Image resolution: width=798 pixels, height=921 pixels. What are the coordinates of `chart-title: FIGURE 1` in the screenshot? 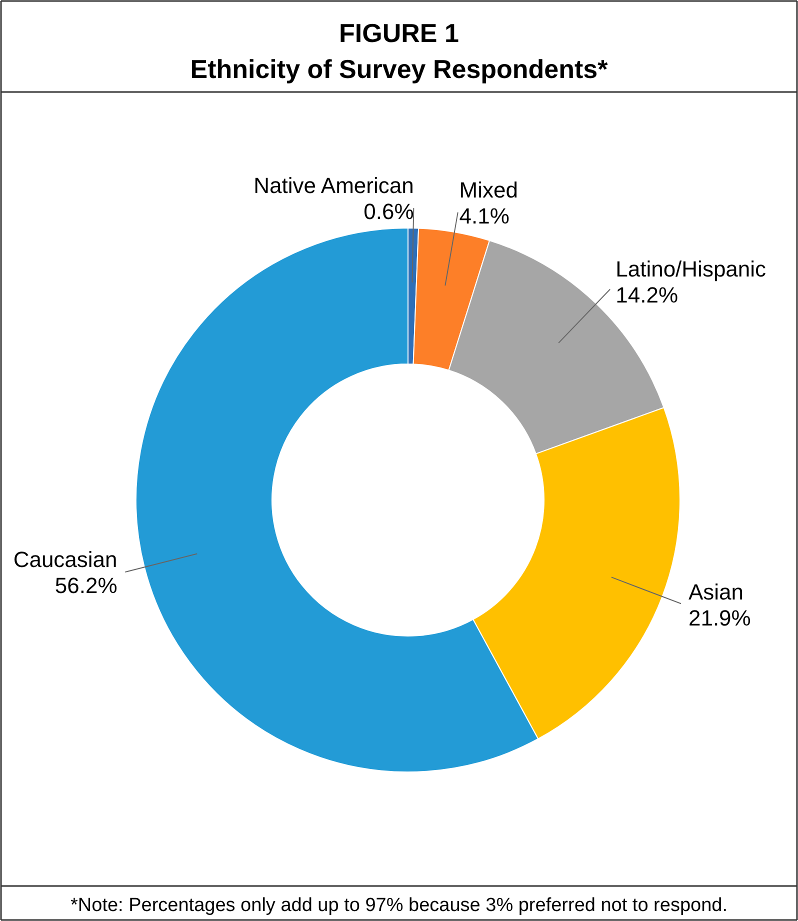 It's located at (399, 33).